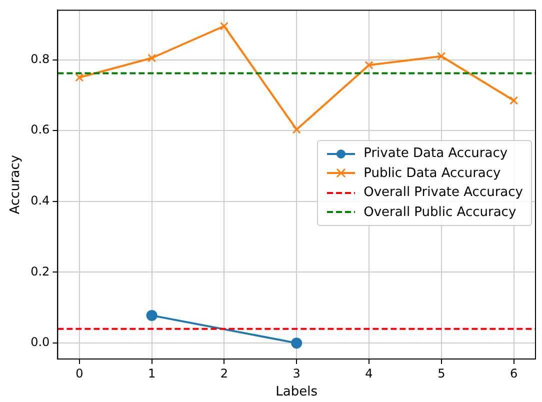  What do you see at coordinates (297, 392) in the screenshot?
I see `x-axis-title: Labels` at bounding box center [297, 392].